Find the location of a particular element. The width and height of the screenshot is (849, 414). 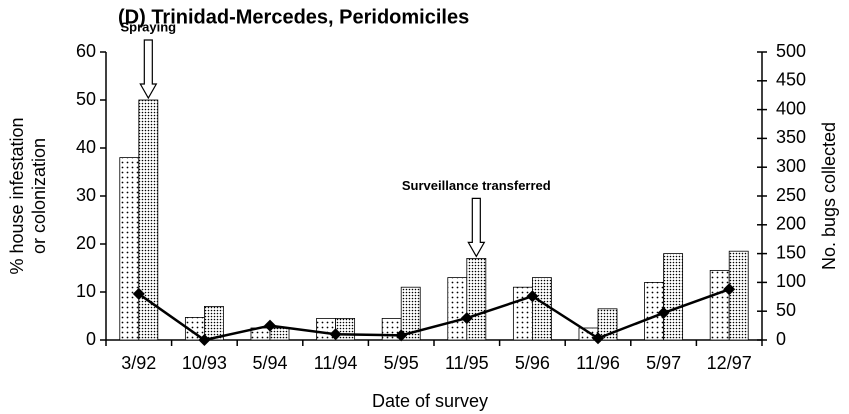

y2-tick-label: 50 is located at coordinates (786, 310).